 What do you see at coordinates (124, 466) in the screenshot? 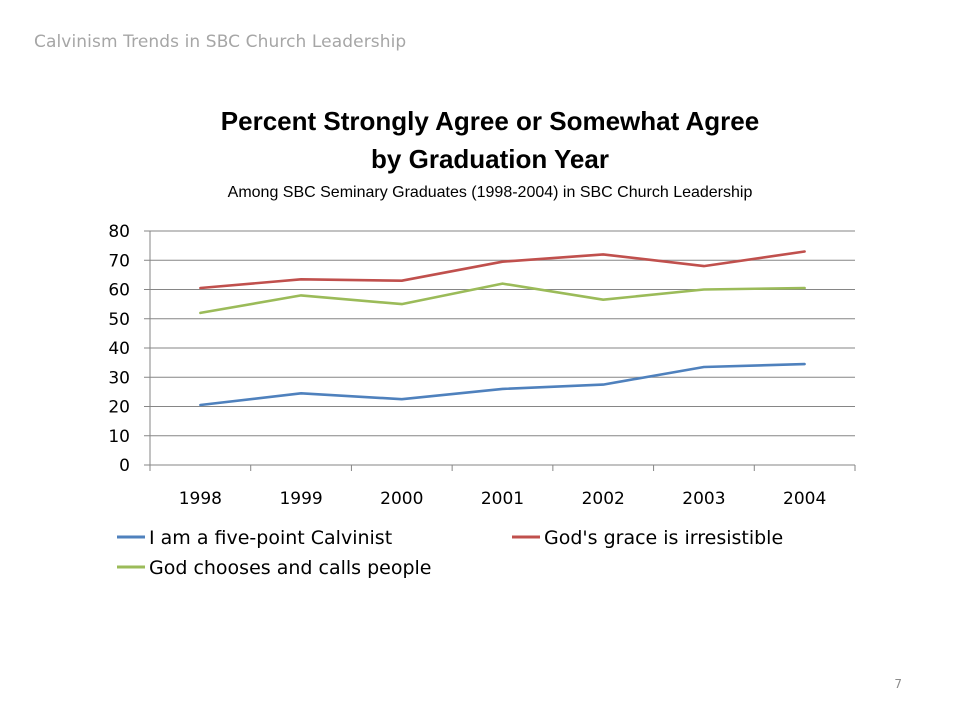
I see `y-tick-label: 0` at bounding box center [124, 466].